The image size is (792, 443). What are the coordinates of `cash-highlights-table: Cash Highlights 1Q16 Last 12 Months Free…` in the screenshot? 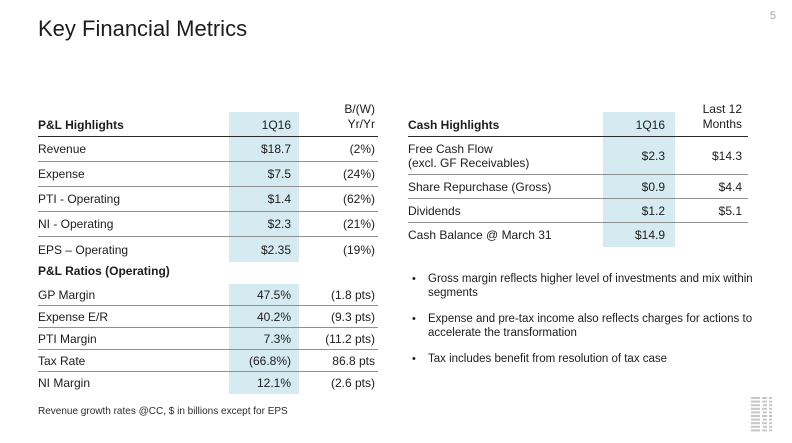 It's located at (578, 171).